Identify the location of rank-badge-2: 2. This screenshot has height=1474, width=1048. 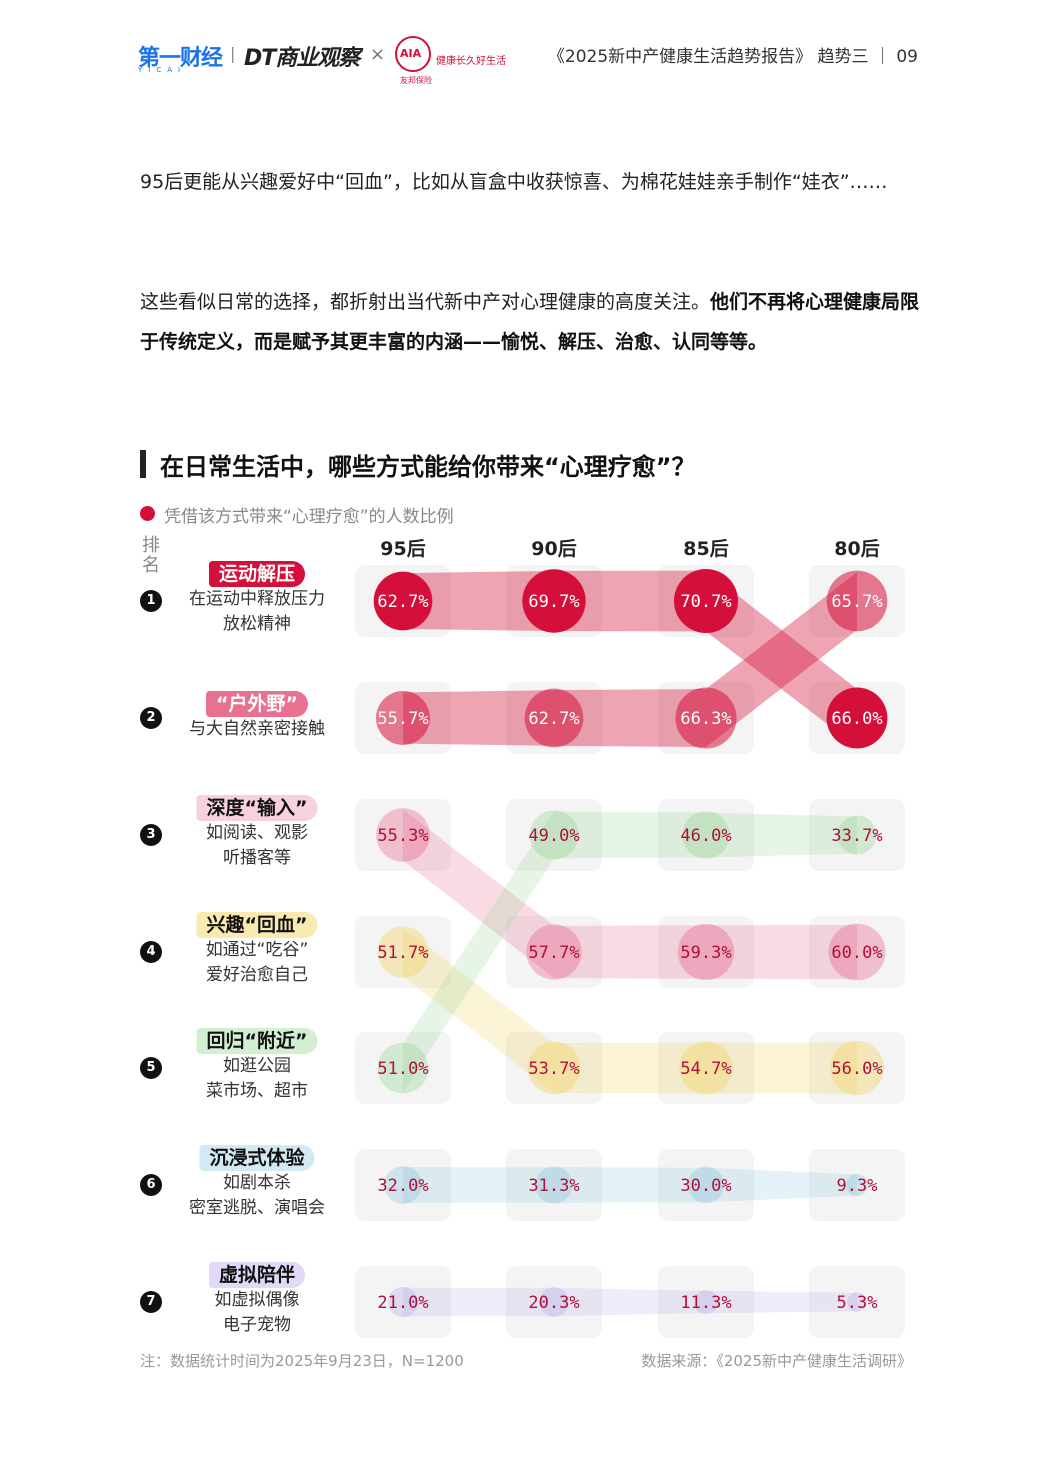
(151, 718).